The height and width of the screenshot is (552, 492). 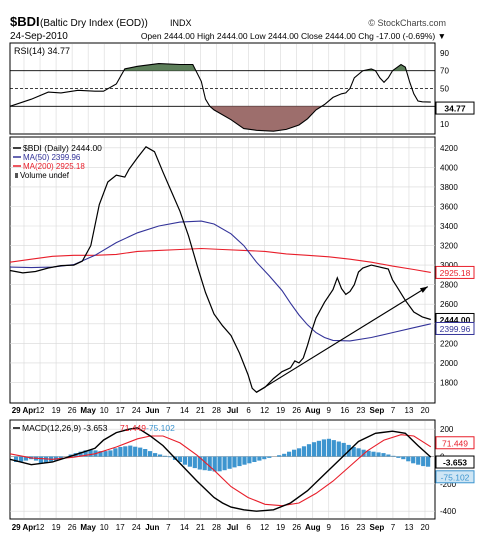 What do you see at coordinates (168, 527) in the screenshot?
I see `x-label-bottom-9: 7` at bounding box center [168, 527].